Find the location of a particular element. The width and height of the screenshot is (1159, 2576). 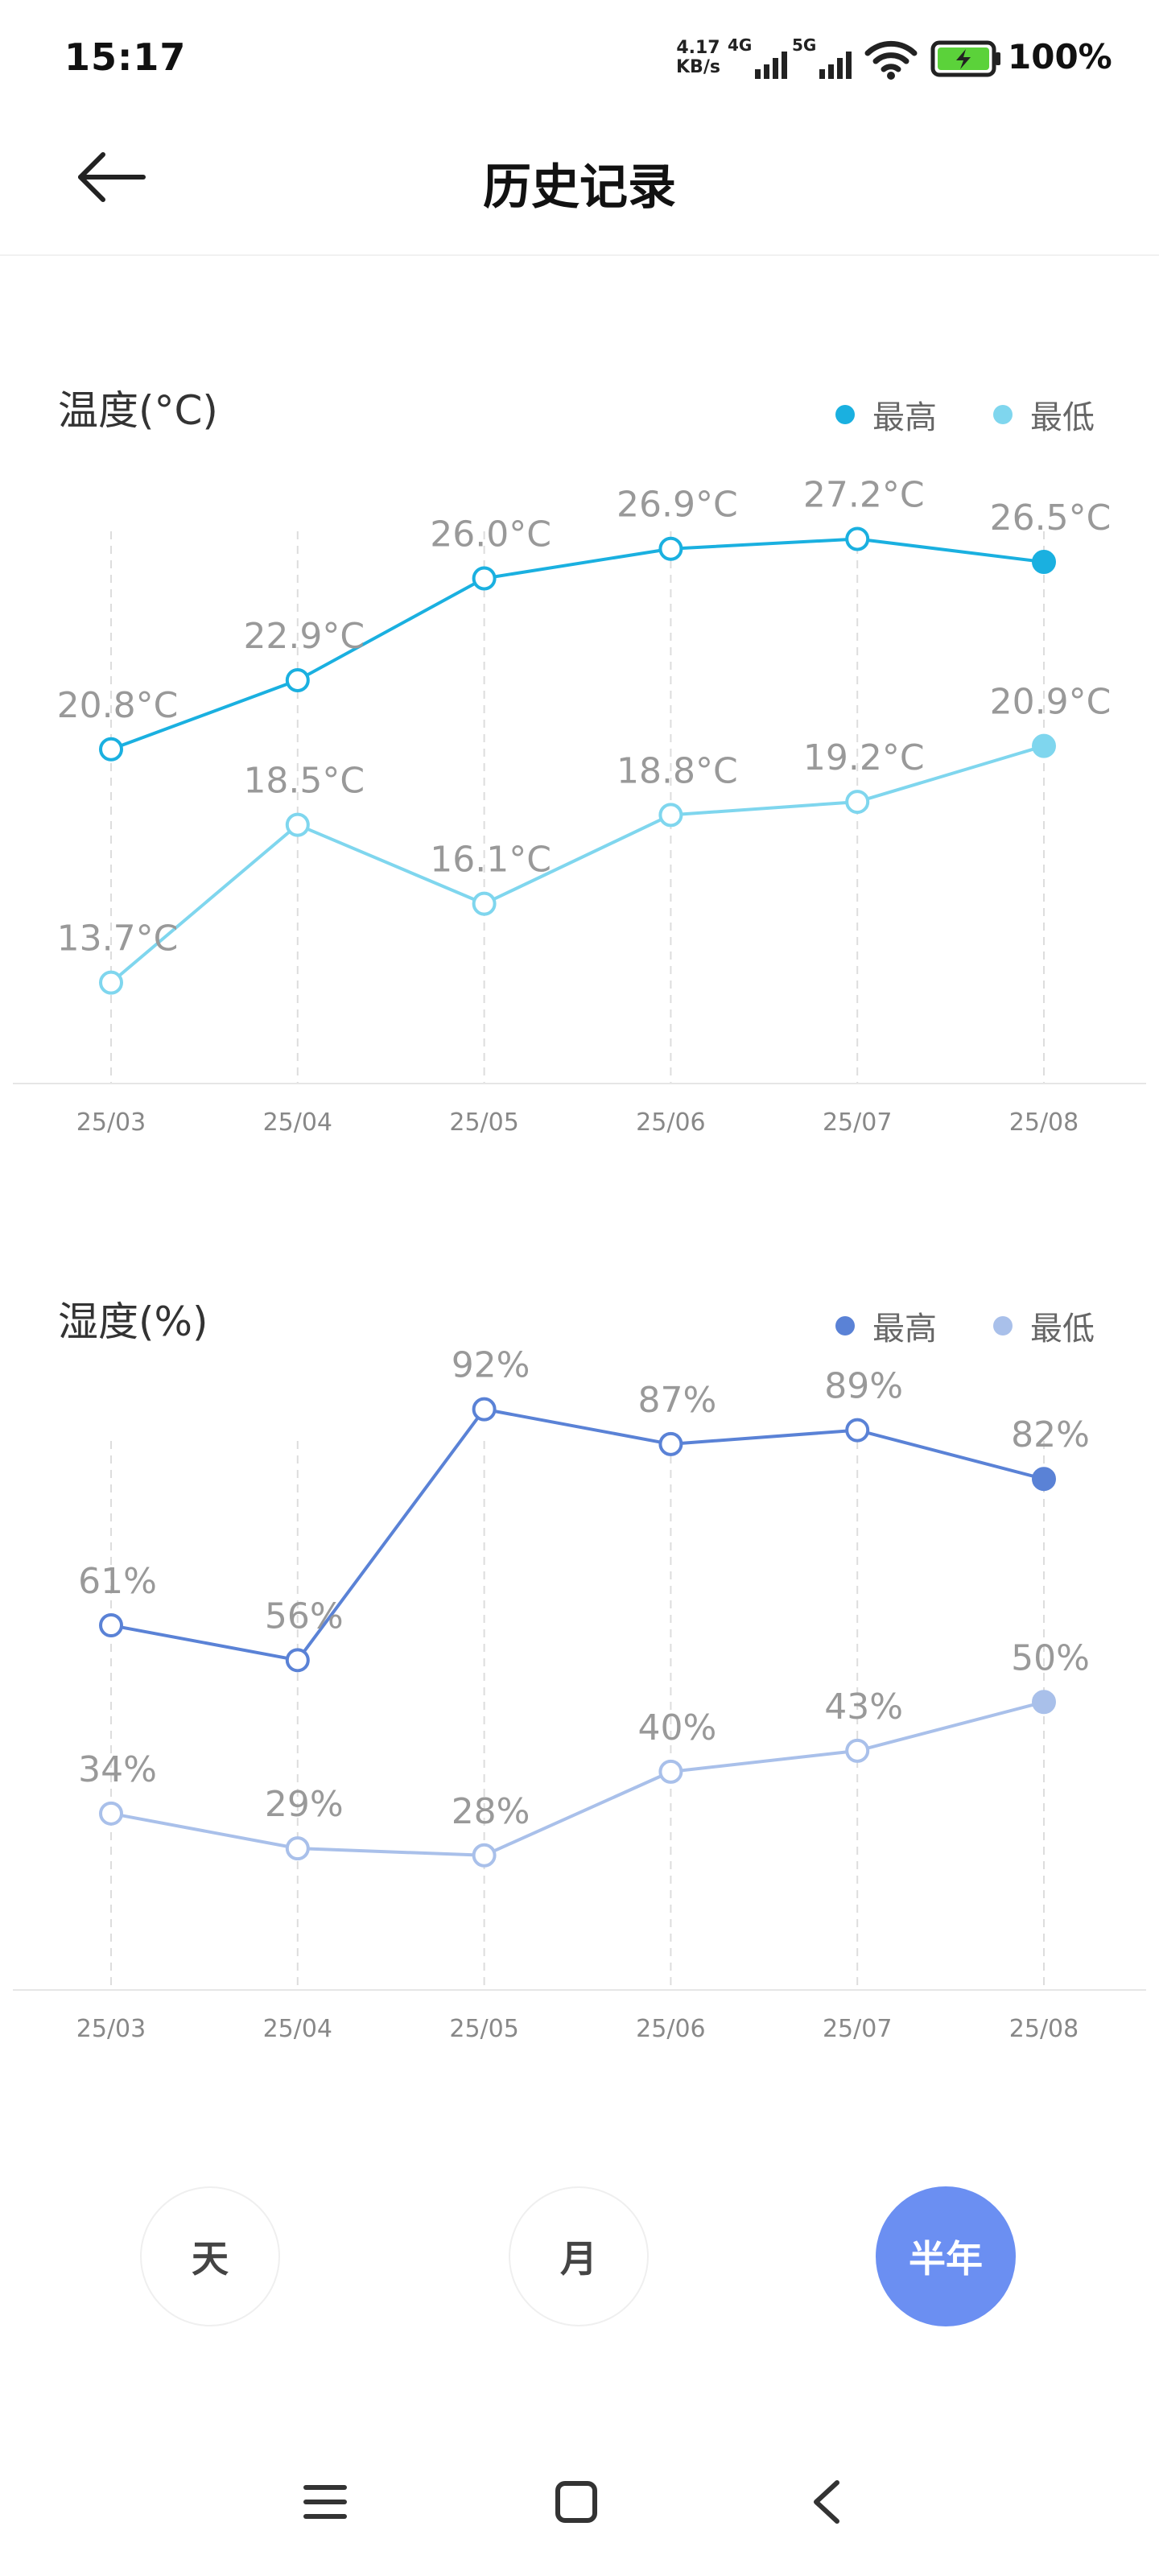

x-tick-label: 25/03 is located at coordinates (111, 1122).